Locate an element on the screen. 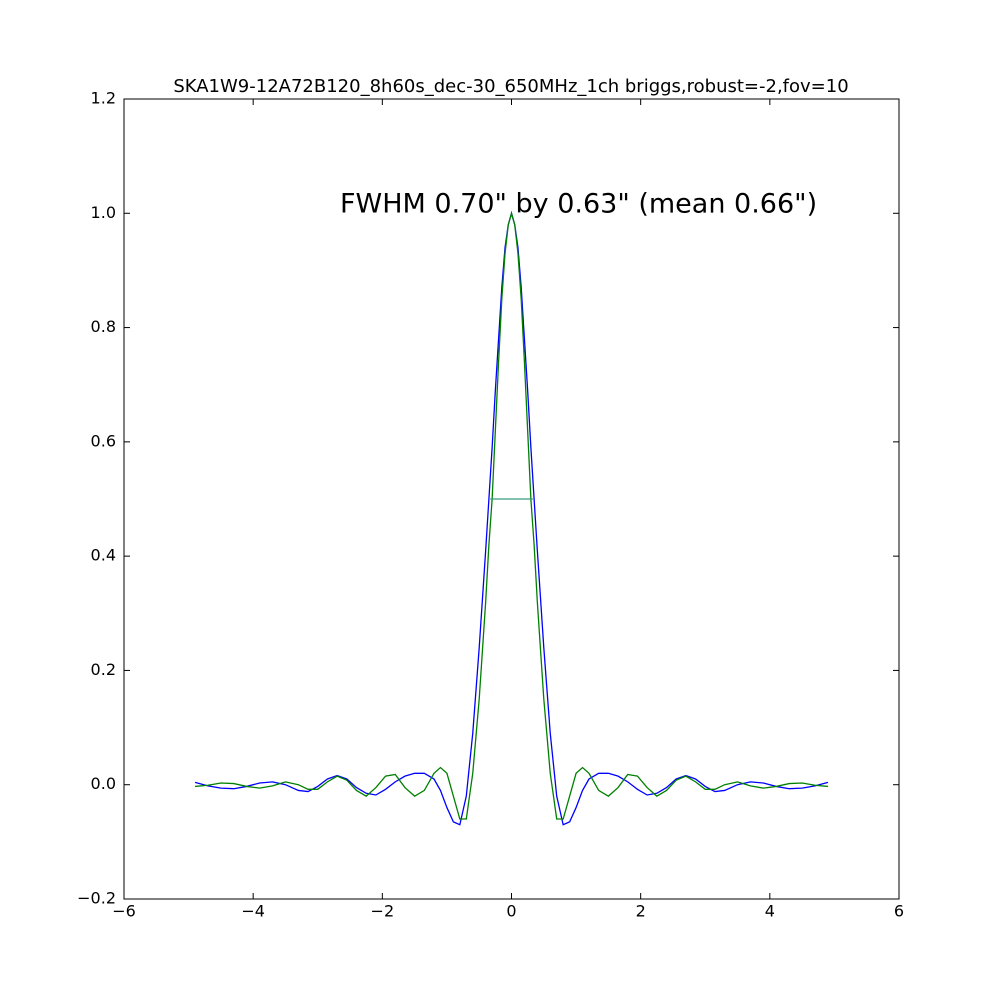 The height and width of the screenshot is (1000, 1000). x-tick-label: −4 is located at coordinates (253, 911).